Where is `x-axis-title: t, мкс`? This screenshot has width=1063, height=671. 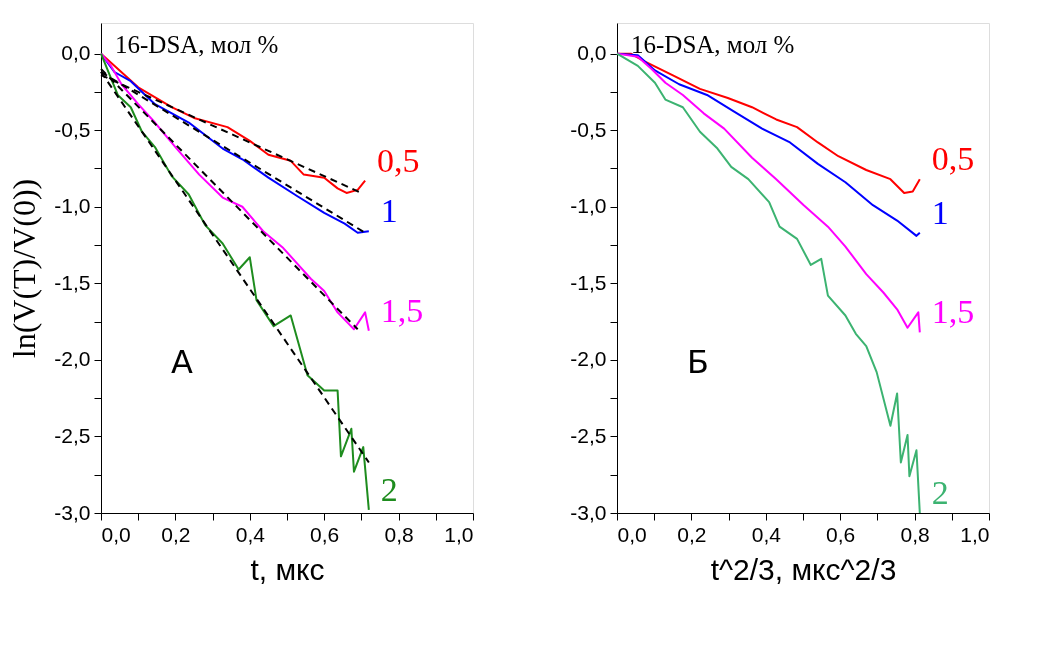
x-axis-title: t, мкс is located at coordinates (287, 569).